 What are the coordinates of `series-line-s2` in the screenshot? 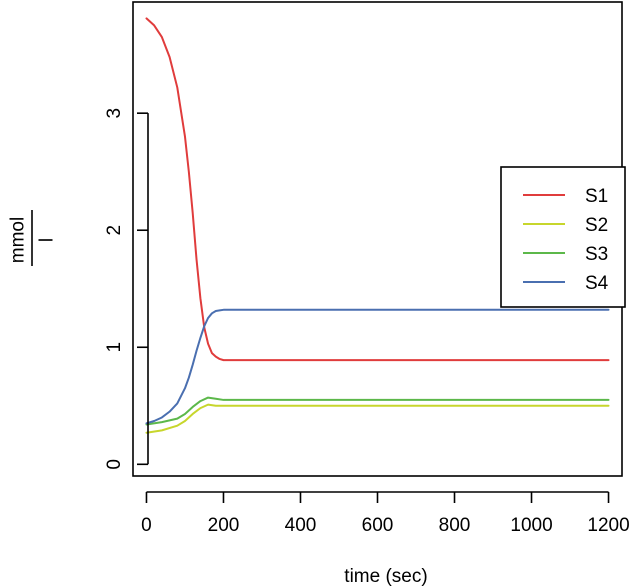 It's located at (377, 418).